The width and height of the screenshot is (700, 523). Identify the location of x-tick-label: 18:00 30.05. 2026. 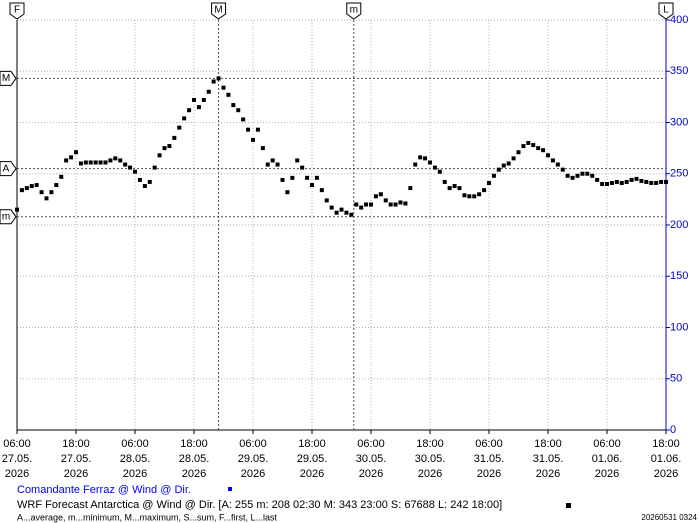
(430, 459).